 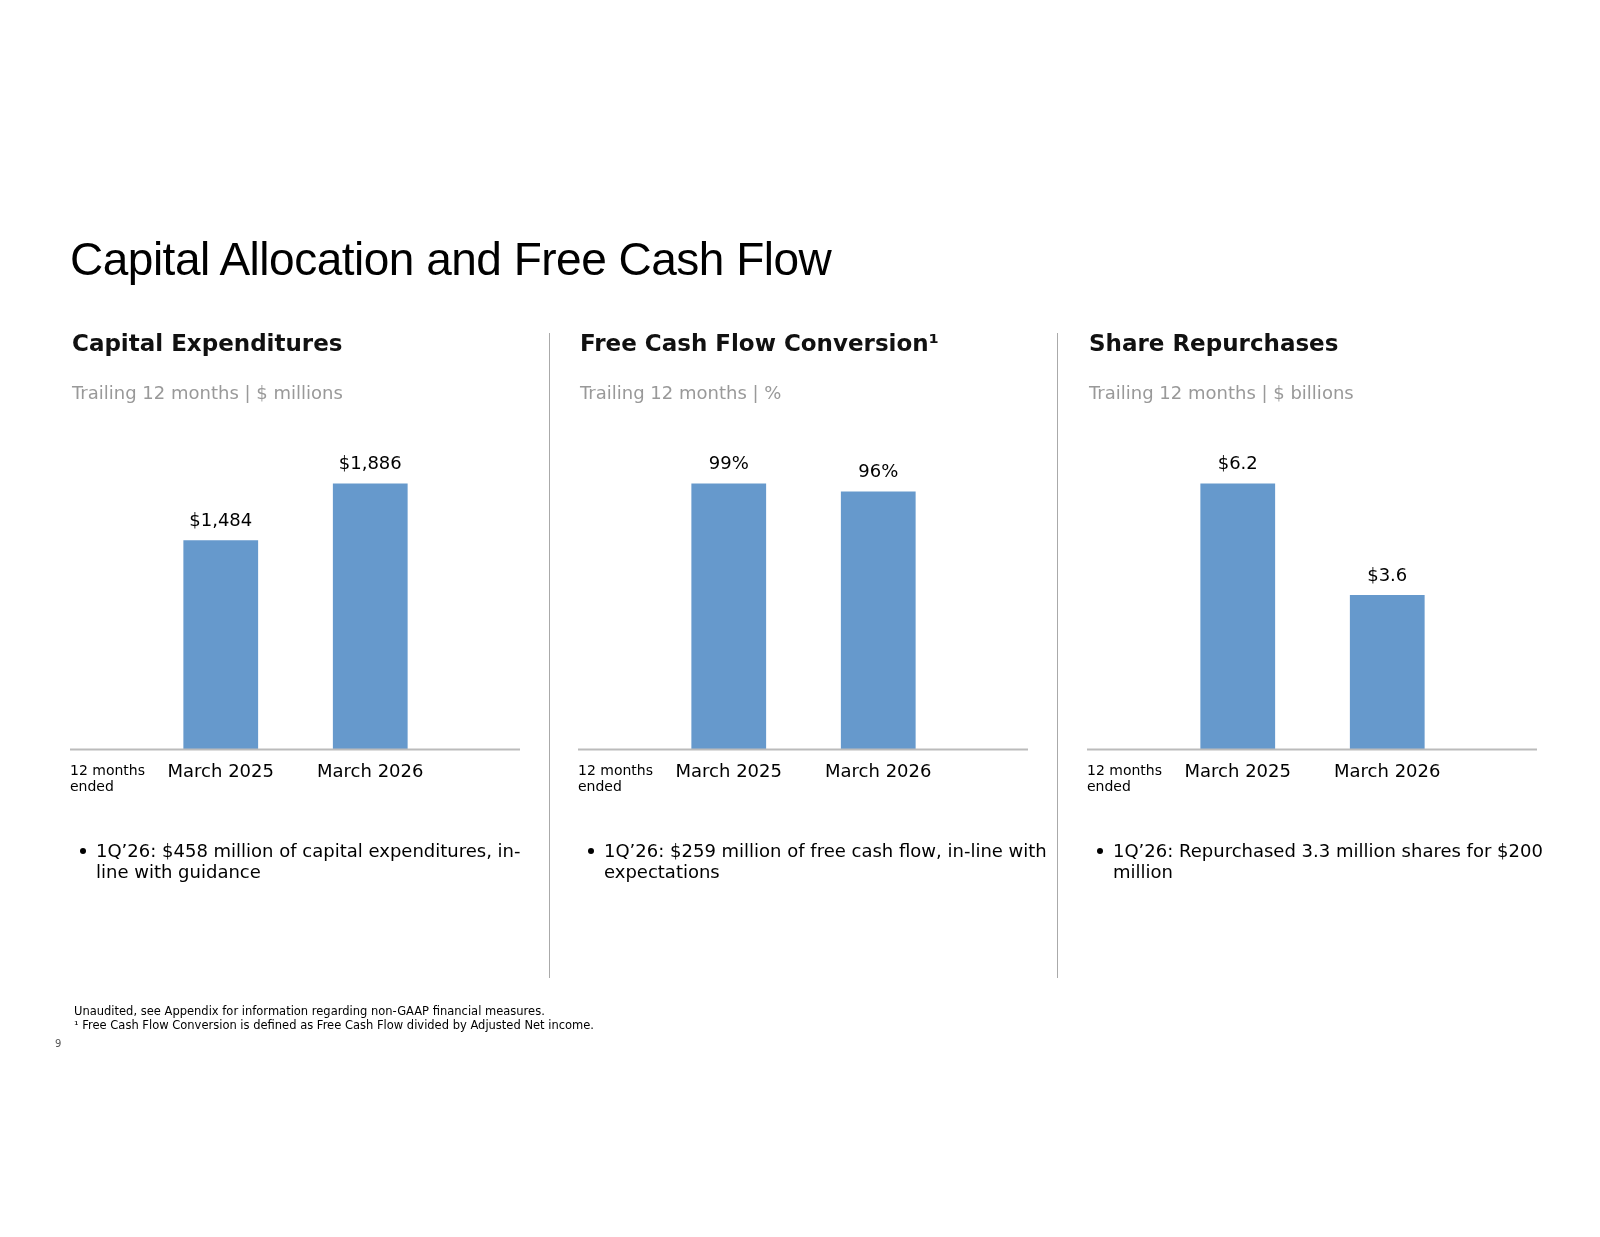 I want to click on text: Capital Allocation and Free Cash Flow, so click(x=451, y=259).